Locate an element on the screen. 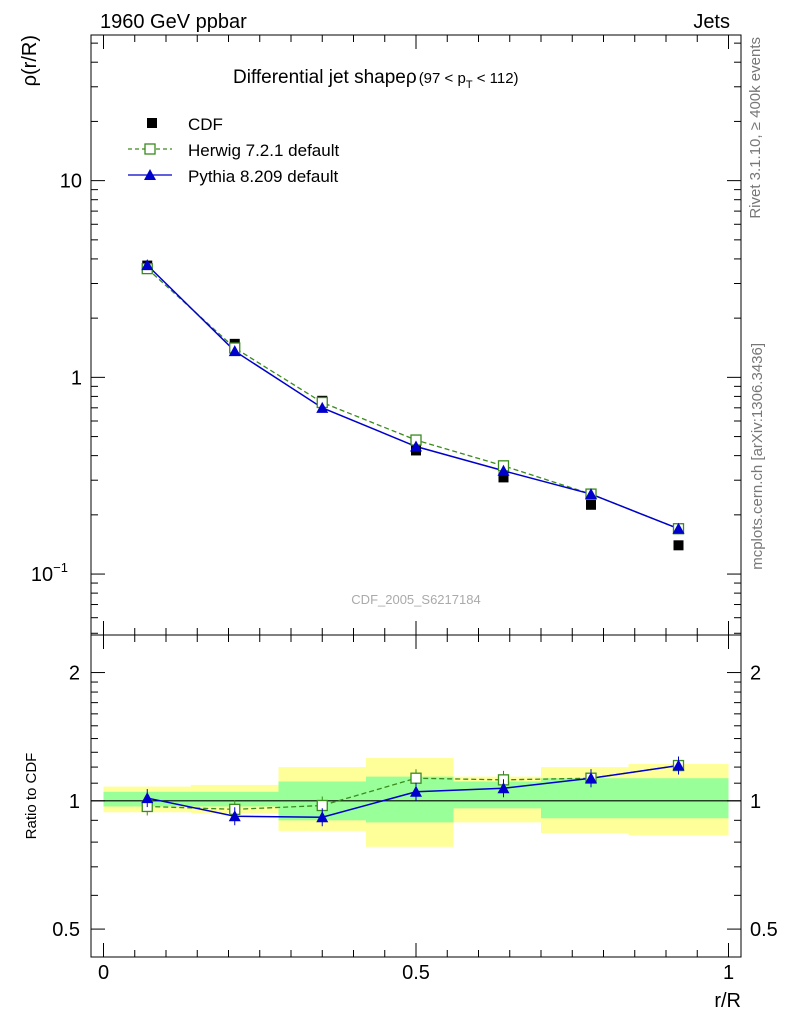 This screenshot has height=1024, width=786. main-ytick-label: 10−1 is located at coordinates (49, 573).